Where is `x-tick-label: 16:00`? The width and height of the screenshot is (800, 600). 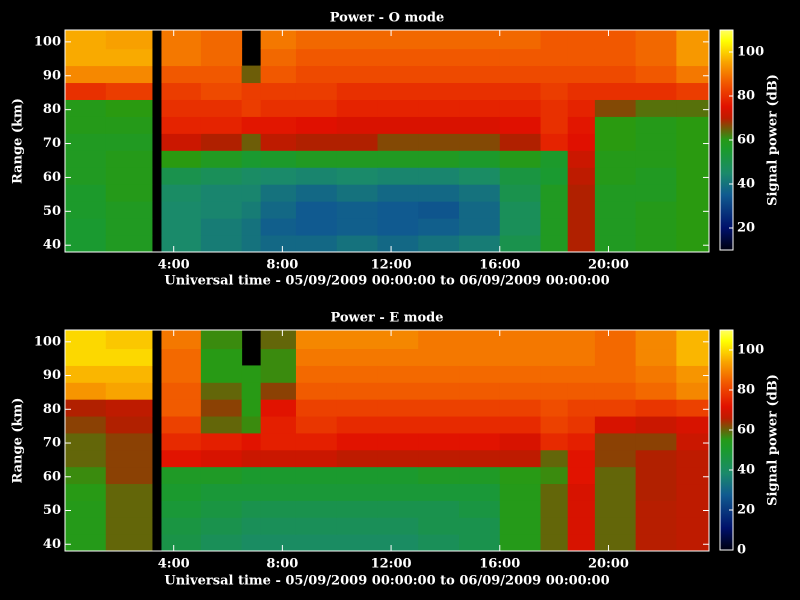
x-tick-label: 16:00 is located at coordinates (499, 265).